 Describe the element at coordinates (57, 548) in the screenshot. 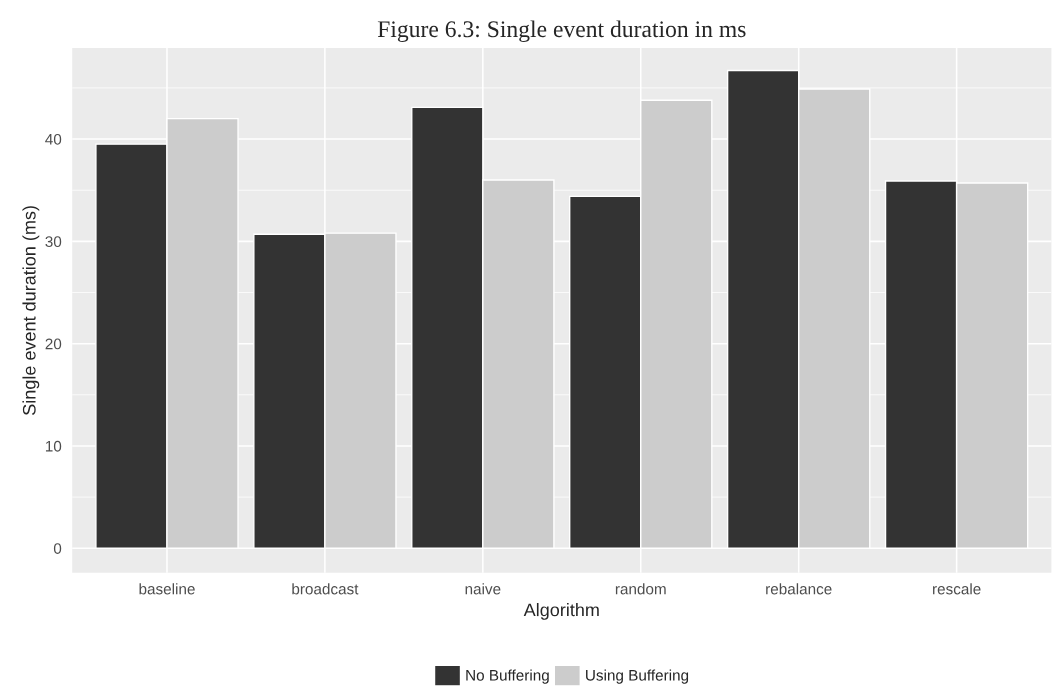

I see `y-tick-label: 0` at that location.